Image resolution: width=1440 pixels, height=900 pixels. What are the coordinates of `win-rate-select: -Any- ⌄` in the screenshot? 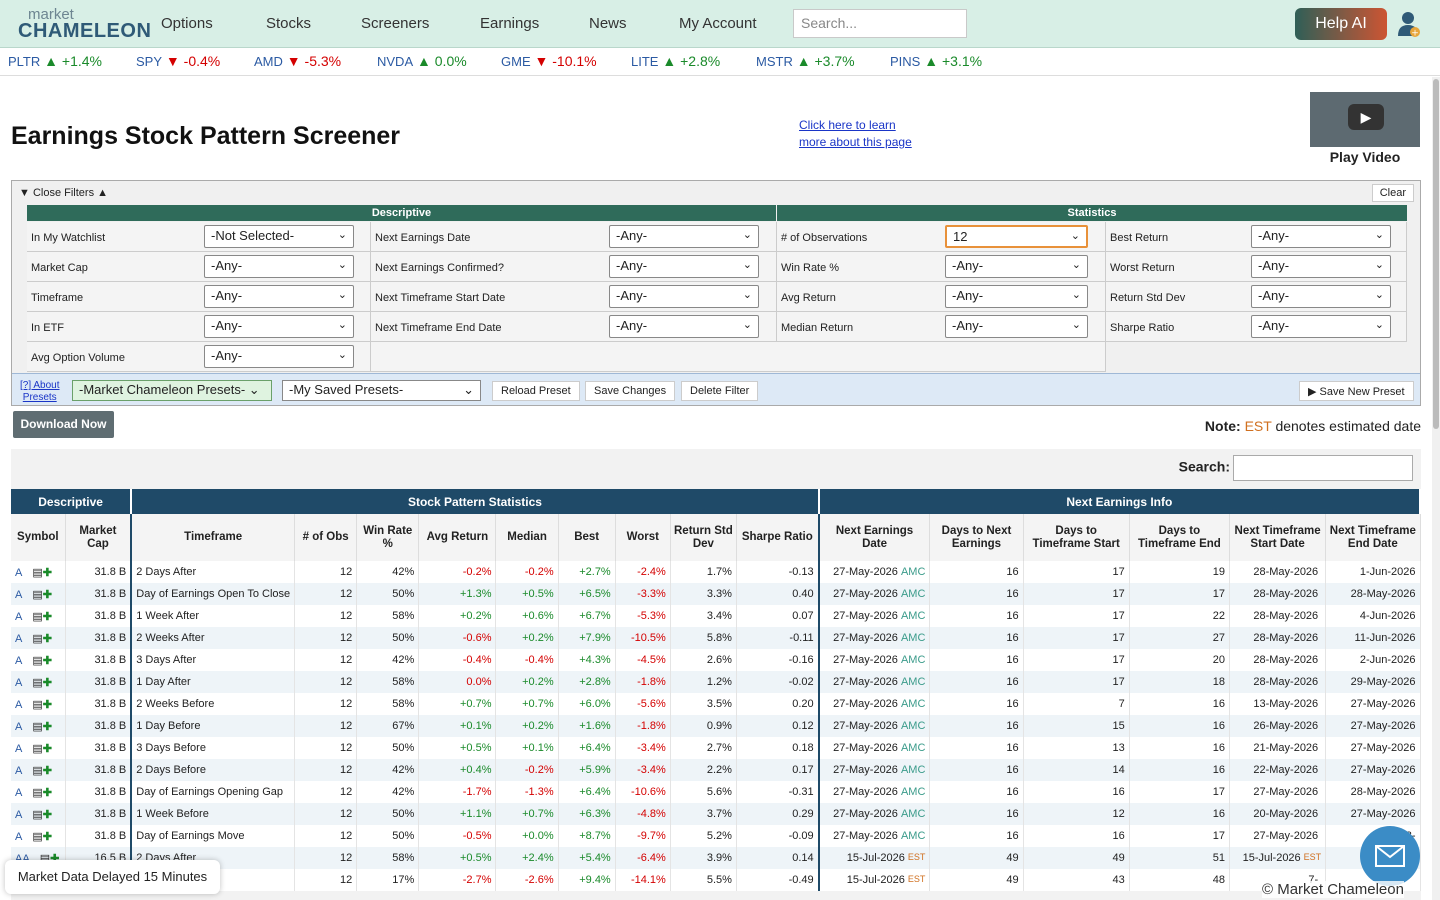 It's located at (1016, 266).